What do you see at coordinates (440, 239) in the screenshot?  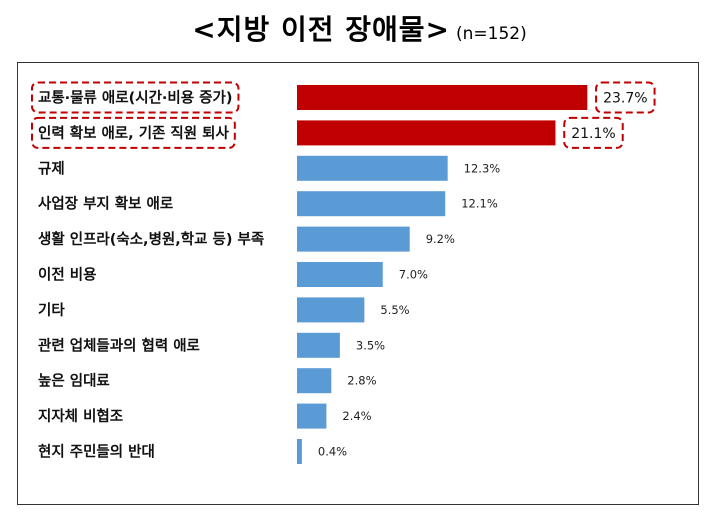 I see `value-label: 9.2%` at bounding box center [440, 239].